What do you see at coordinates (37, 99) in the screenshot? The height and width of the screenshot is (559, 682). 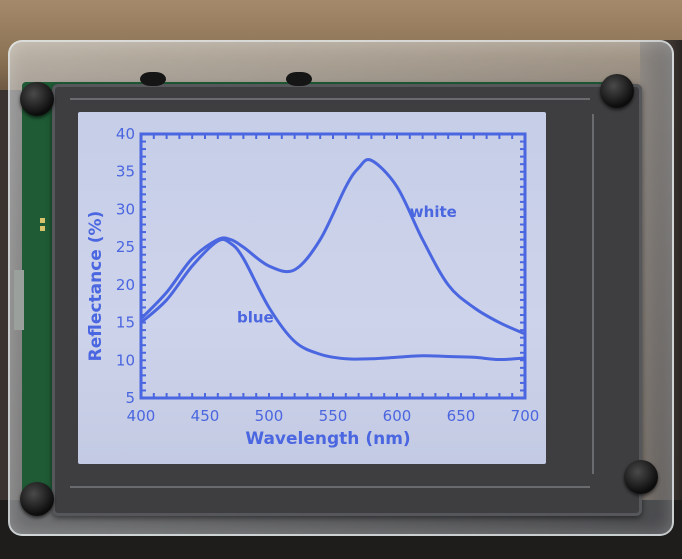 I see `screw-top-left` at bounding box center [37, 99].